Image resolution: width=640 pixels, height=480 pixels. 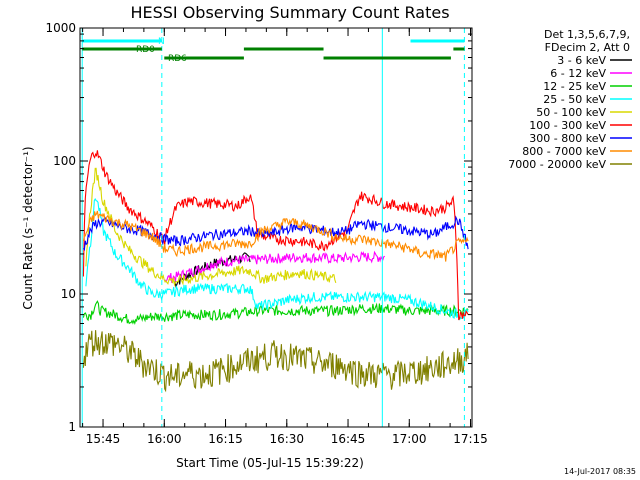 I want to click on y-tick-label-3: 1000, so click(x=60, y=28).